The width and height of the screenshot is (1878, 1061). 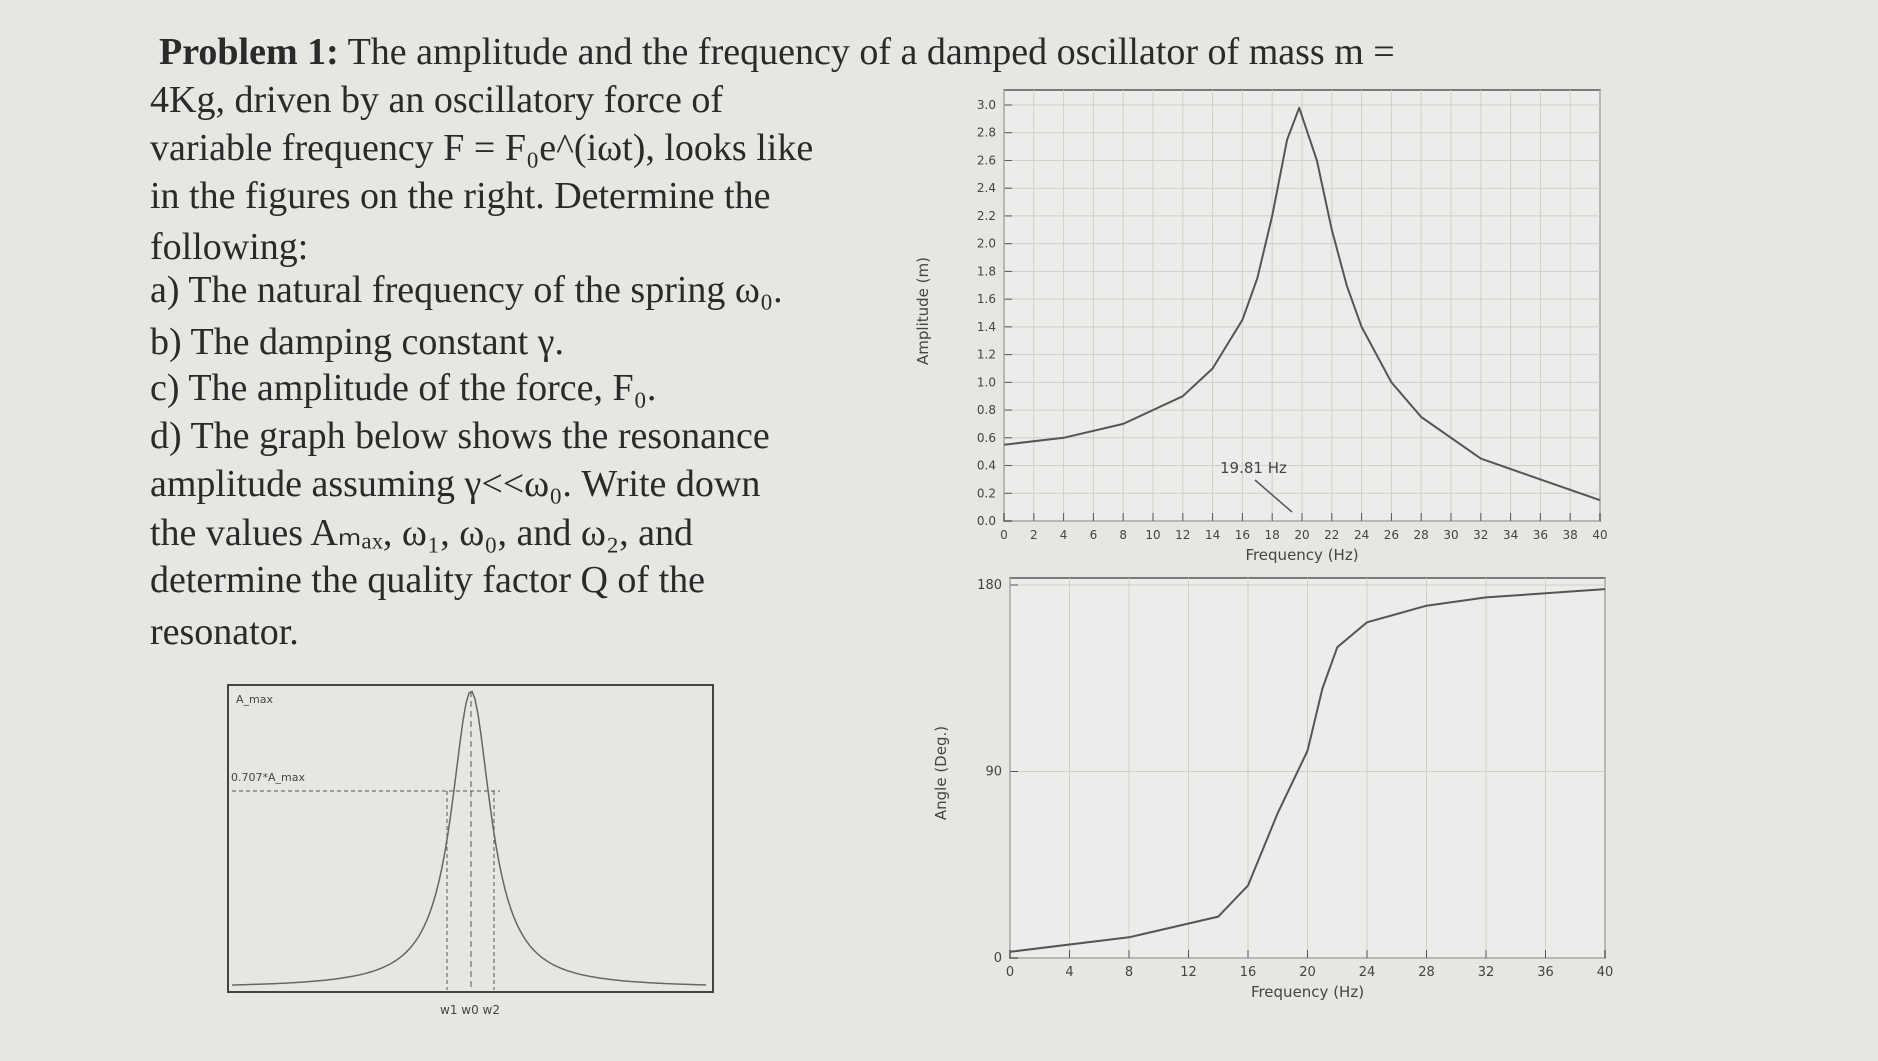 I want to click on problem-line: the values Aₘₐₓ, ω₁, ω₀, and ω₂, and, so click(x=421, y=533).